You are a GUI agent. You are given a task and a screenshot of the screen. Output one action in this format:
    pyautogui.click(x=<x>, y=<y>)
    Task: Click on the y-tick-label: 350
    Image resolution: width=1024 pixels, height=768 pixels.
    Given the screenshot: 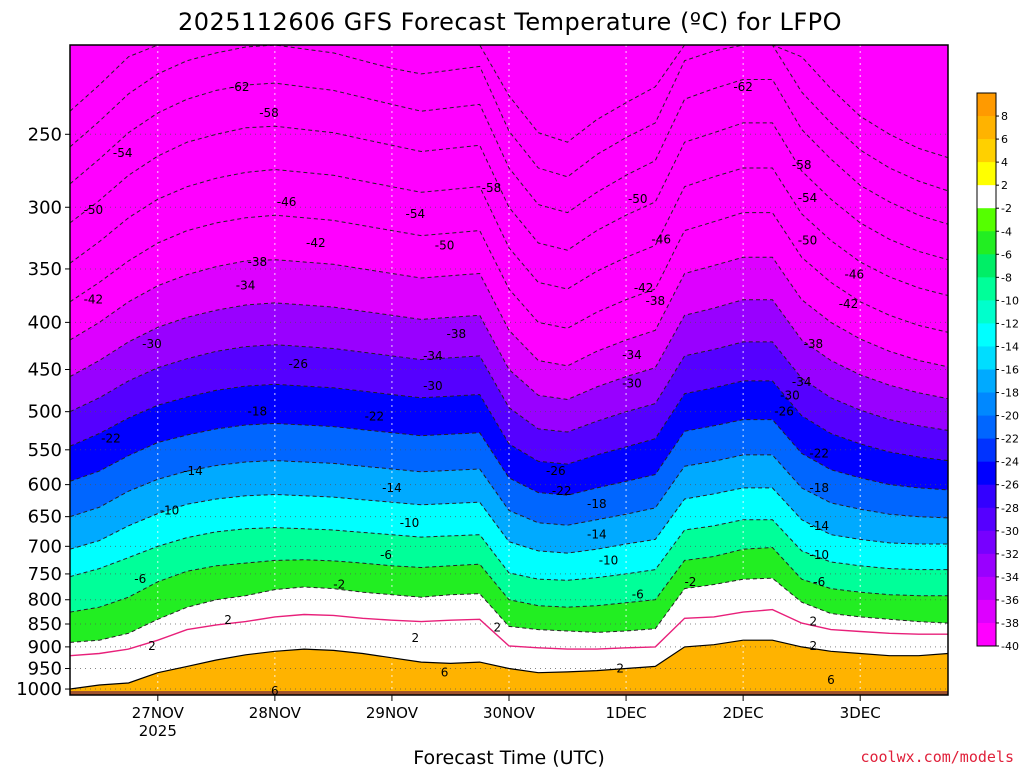 What is the action you would take?
    pyautogui.click(x=45, y=269)
    